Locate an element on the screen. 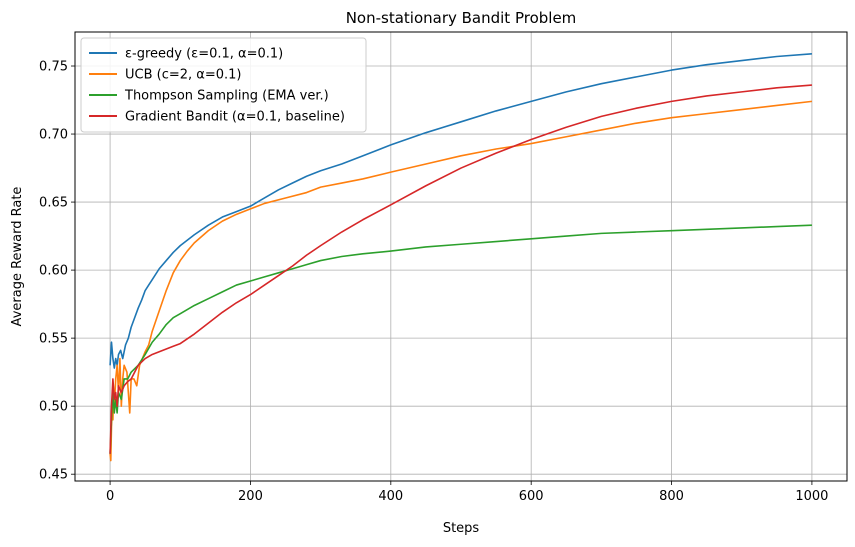 Image resolution: width=855 pixels, height=547 pixels. x-tick-label: 200 is located at coordinates (250, 496).